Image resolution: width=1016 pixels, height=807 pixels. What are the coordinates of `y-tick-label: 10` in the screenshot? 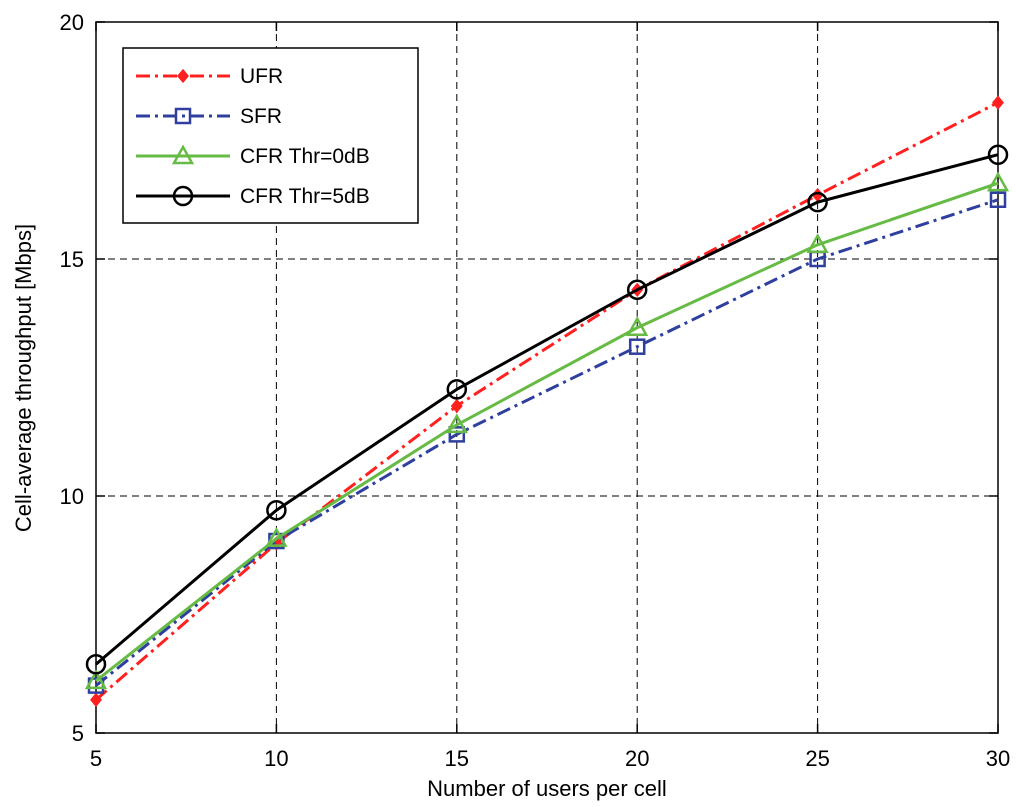 It's located at (72, 496).